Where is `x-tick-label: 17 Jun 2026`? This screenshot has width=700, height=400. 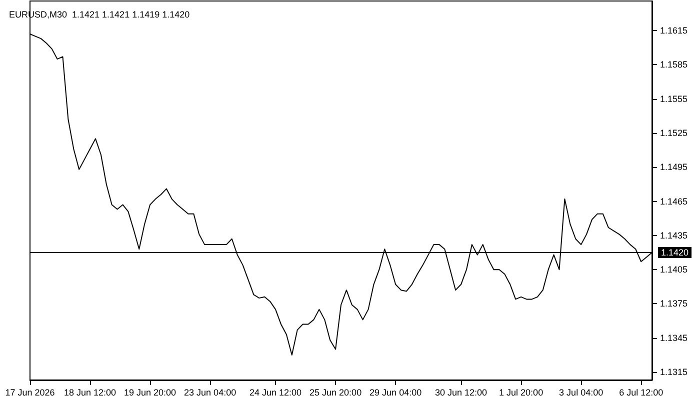
x-tick-label: 17 Jun 2026 is located at coordinates (30, 393).